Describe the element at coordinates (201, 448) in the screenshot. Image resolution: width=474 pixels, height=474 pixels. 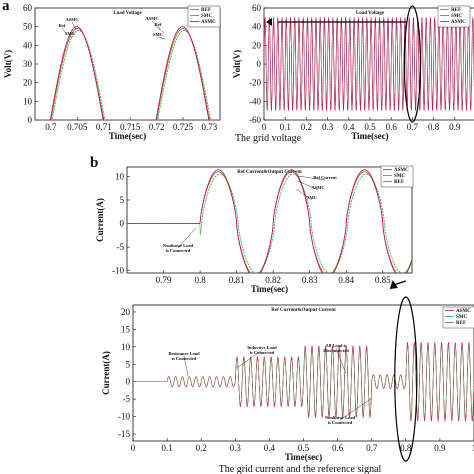
I see `x-tick-label: 0.2` at that location.